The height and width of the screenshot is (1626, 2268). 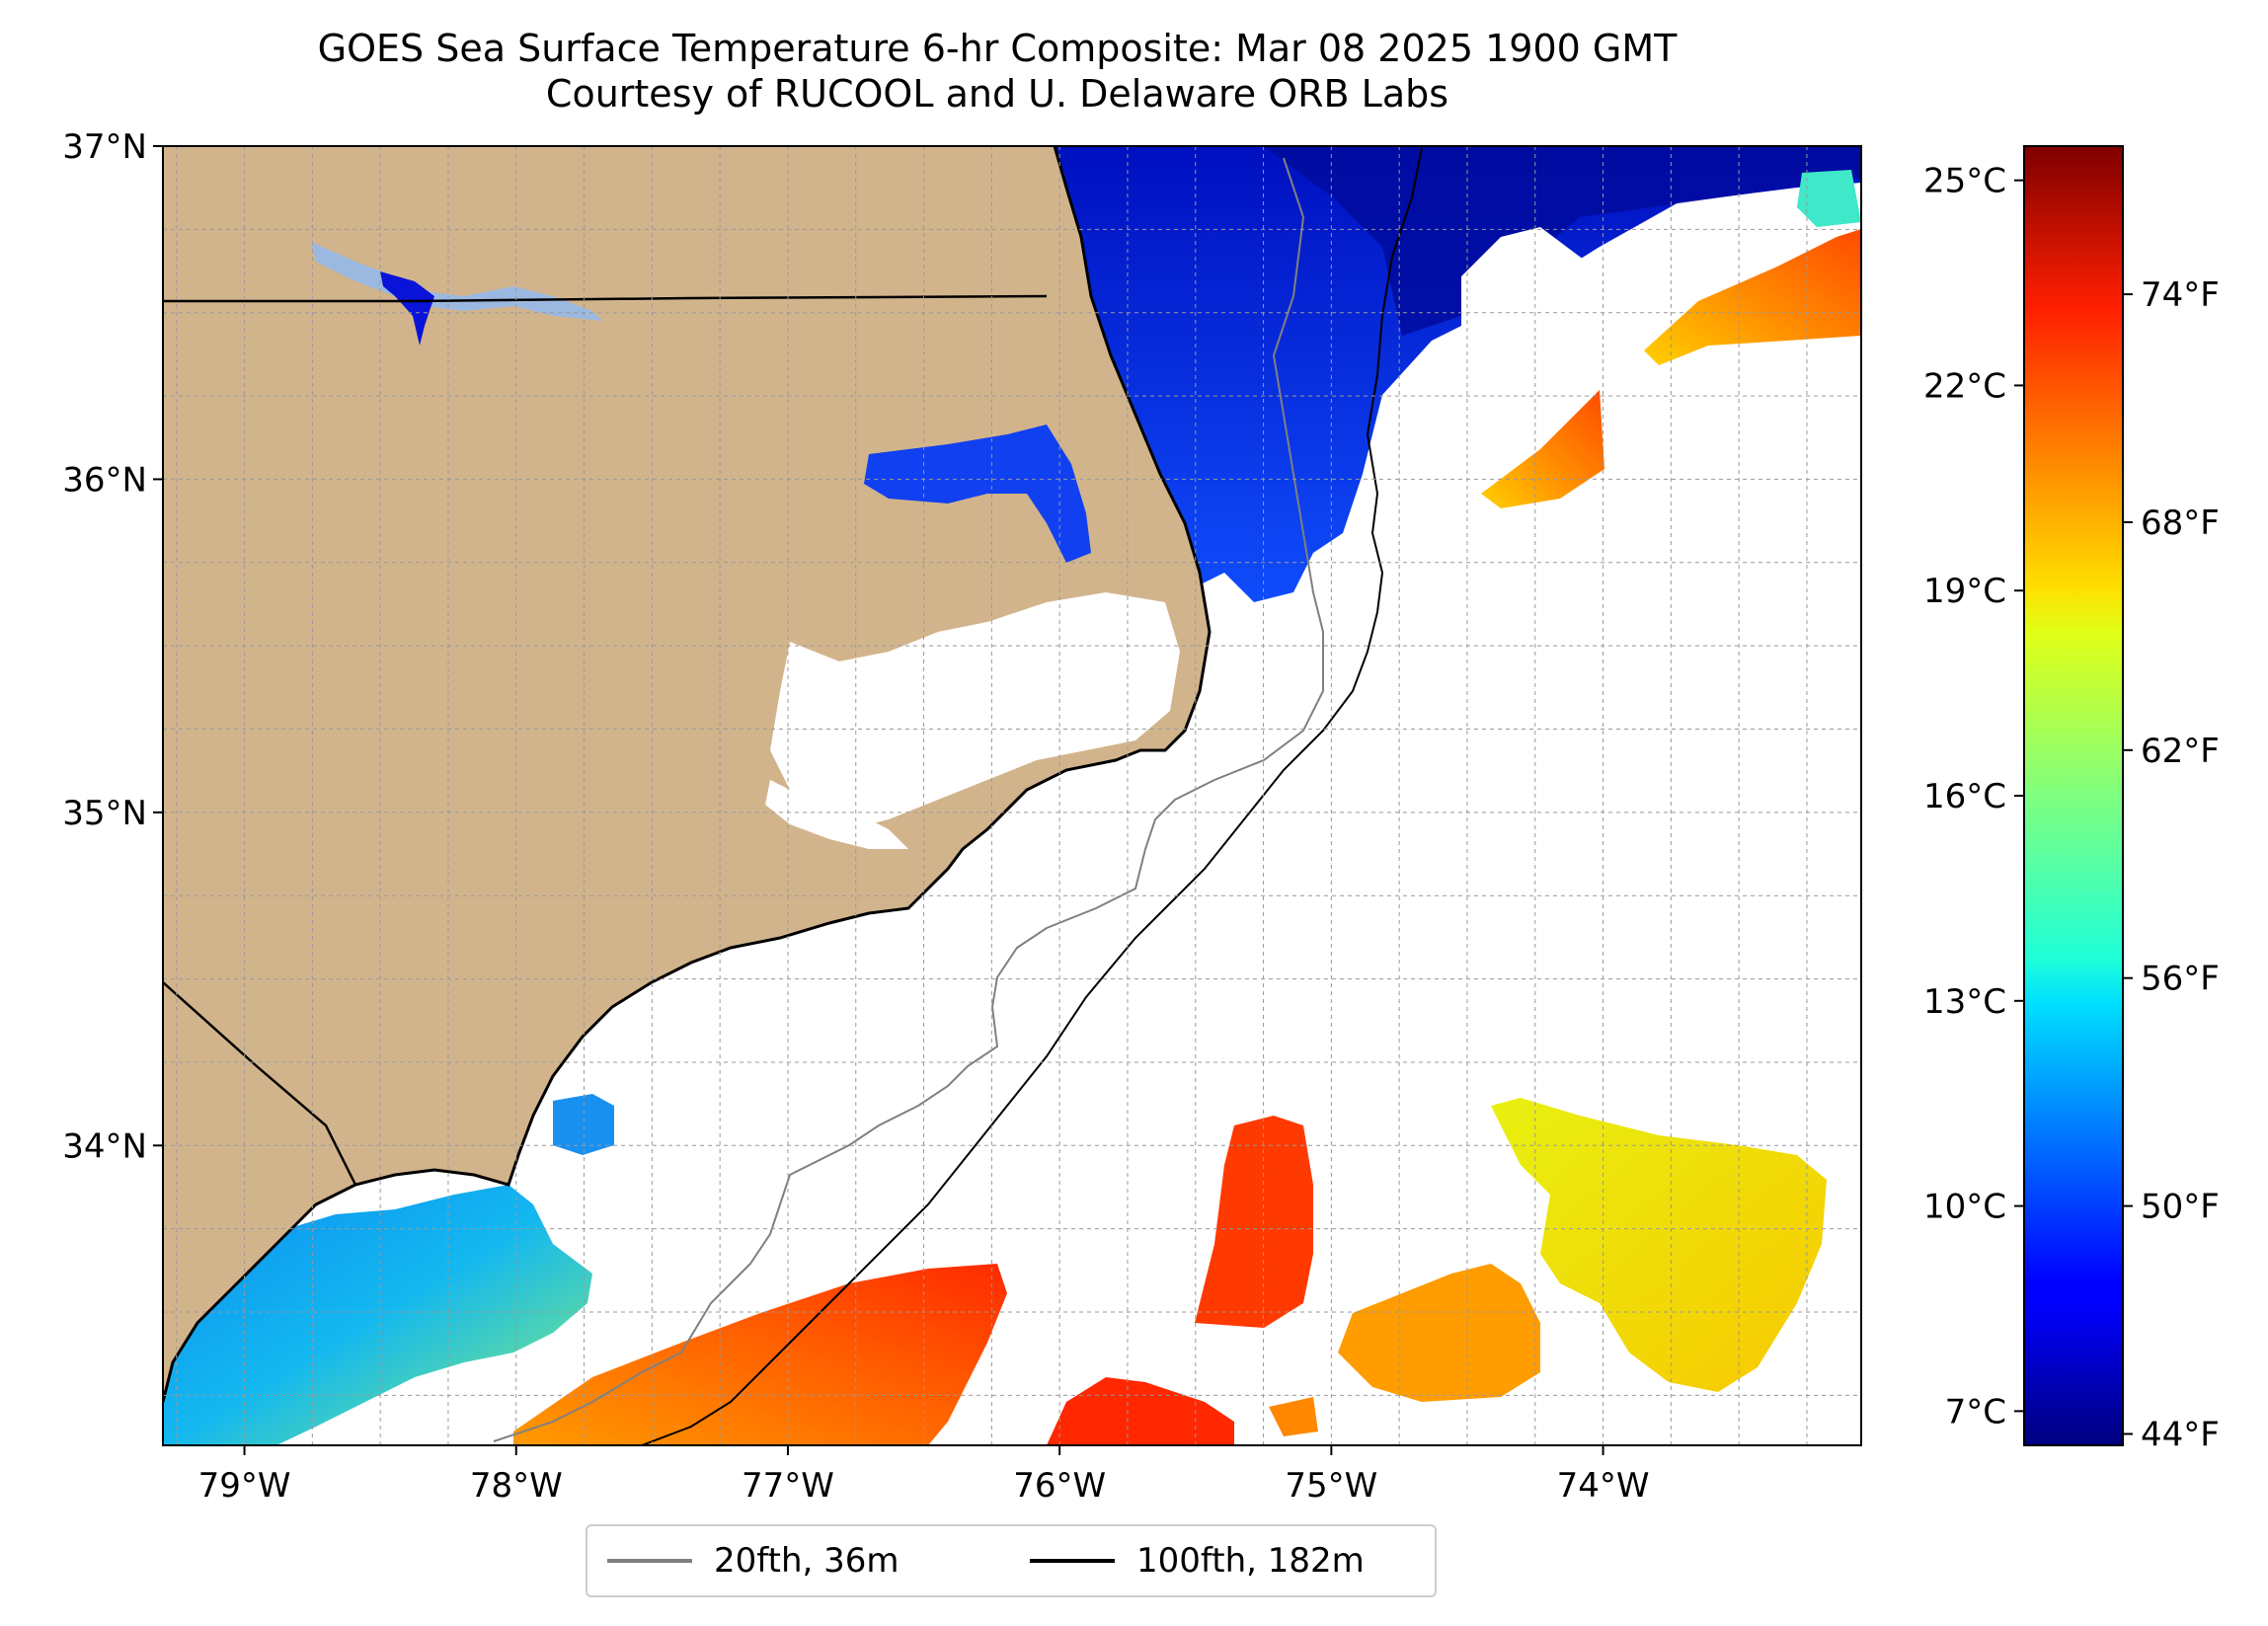 I want to click on lon-tick-label: 78°W, so click(x=516, y=1486).